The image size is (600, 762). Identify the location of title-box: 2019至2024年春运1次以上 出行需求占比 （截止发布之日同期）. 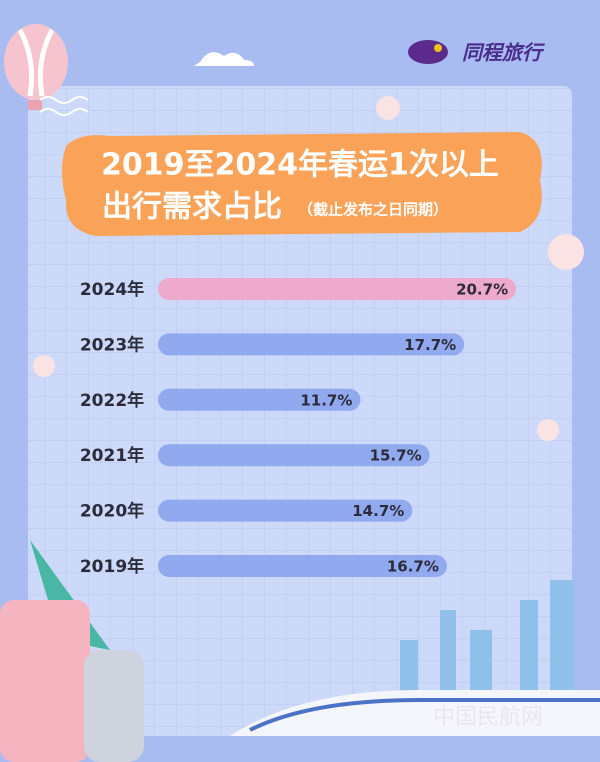
(302, 184).